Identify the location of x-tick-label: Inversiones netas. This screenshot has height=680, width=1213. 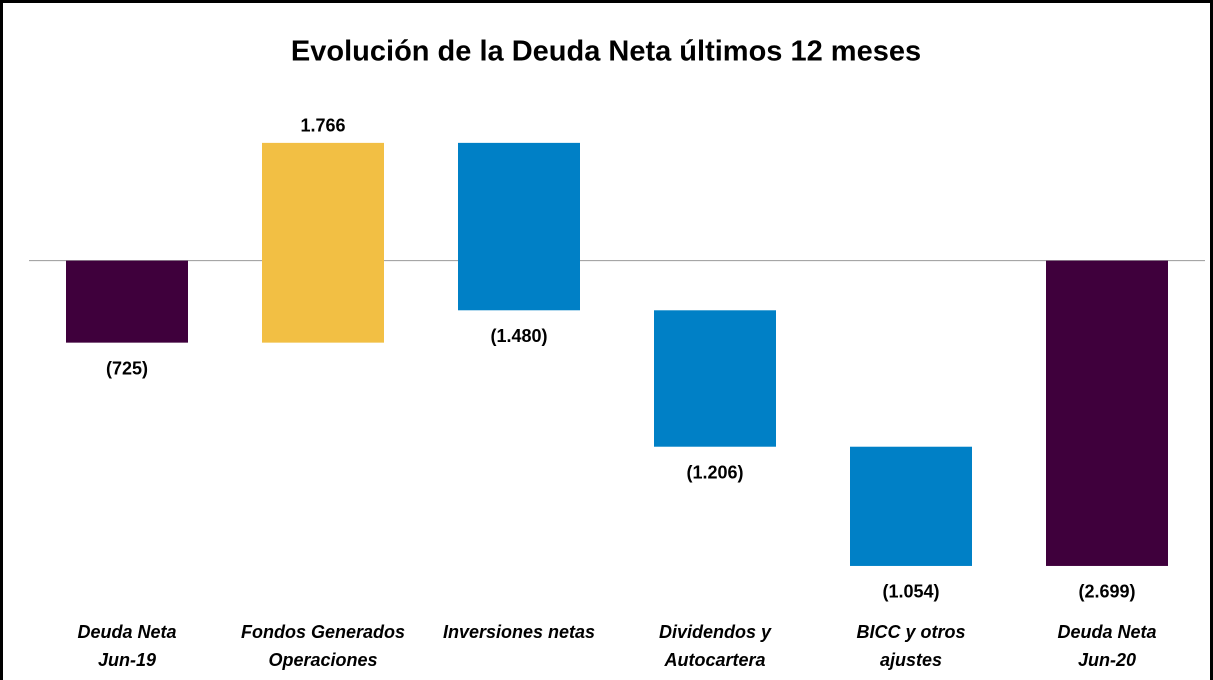
(519, 632).